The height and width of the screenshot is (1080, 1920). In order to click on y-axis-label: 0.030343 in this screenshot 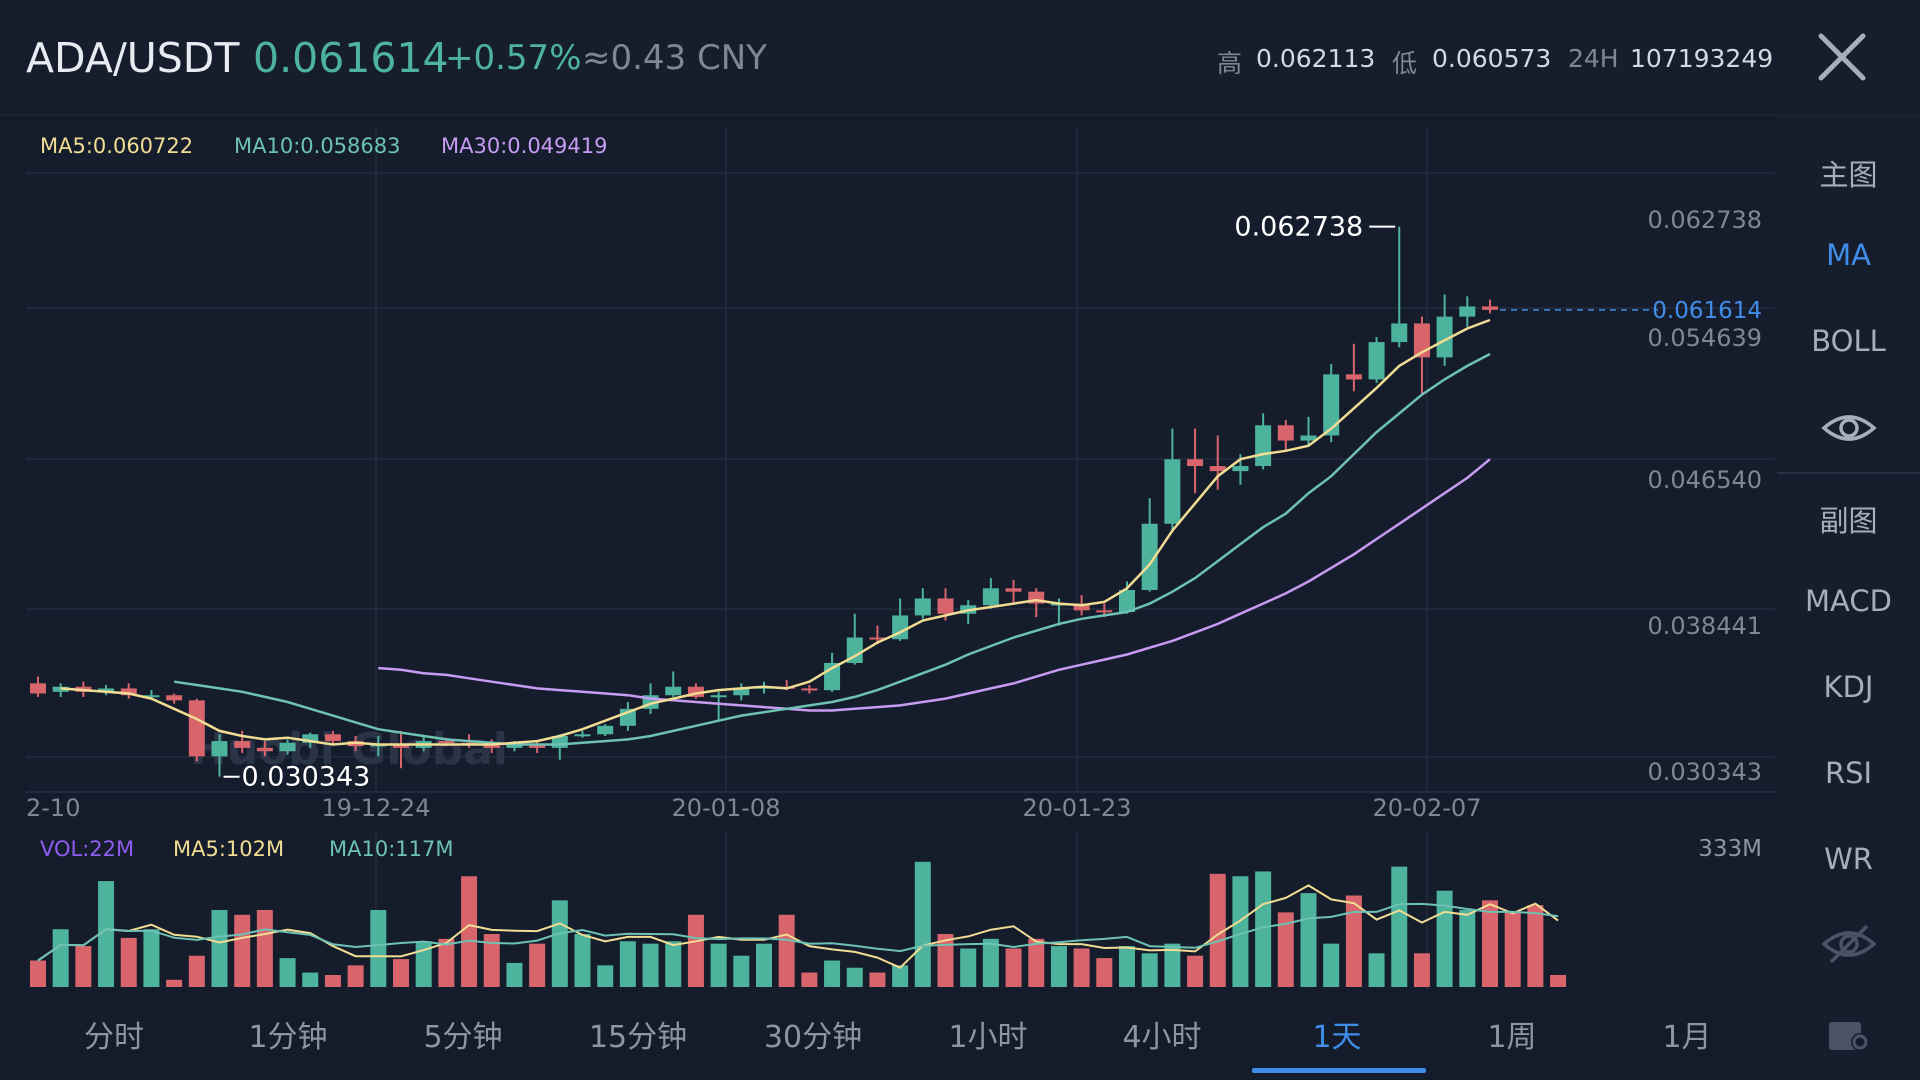, I will do `click(1704, 772)`.